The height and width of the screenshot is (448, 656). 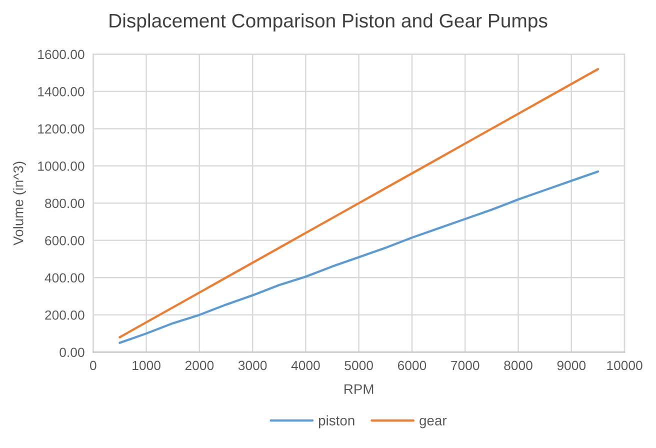 I want to click on x-tick-label: 7000, so click(x=465, y=365).